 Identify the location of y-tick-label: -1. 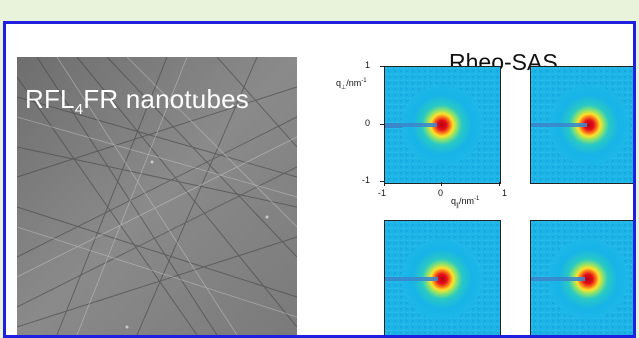
(366, 180).